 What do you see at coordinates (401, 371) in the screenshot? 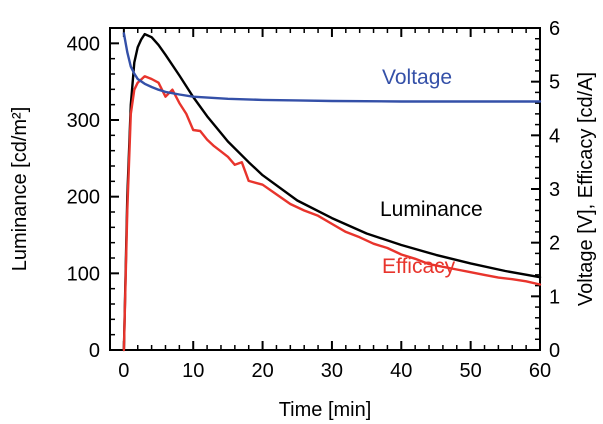
I see `x-tick-label: 40` at bounding box center [401, 371].